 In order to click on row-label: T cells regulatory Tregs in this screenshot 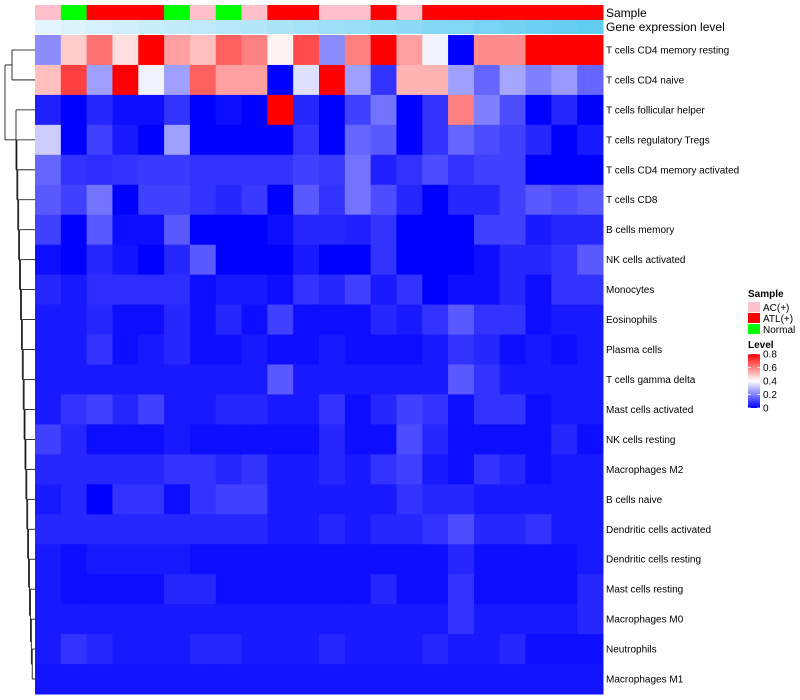, I will do `click(658, 140)`.